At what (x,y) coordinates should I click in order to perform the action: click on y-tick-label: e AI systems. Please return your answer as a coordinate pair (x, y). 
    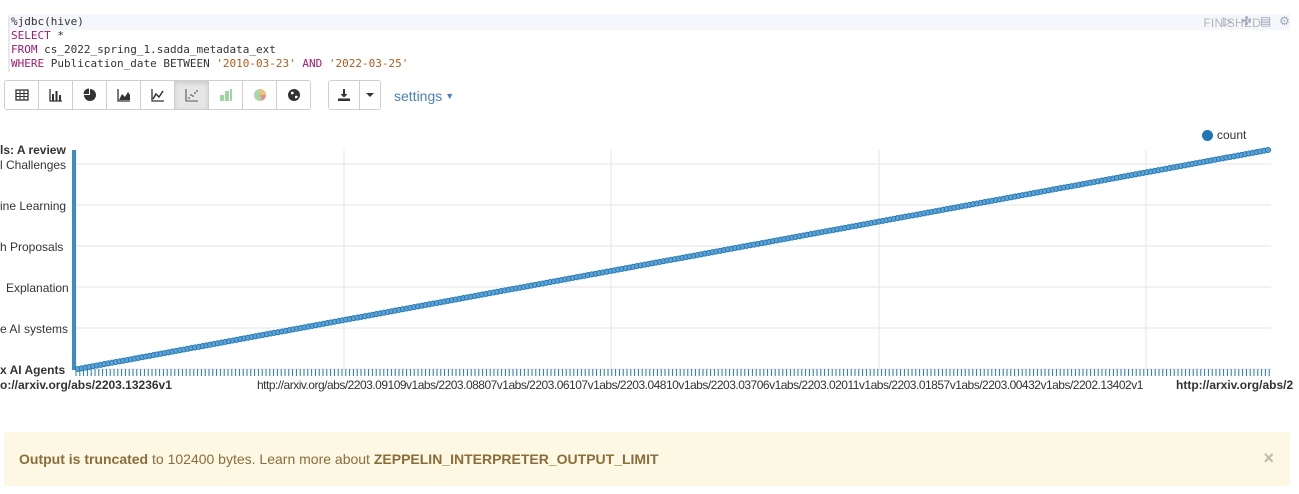
    Looking at the image, I should click on (34, 329).